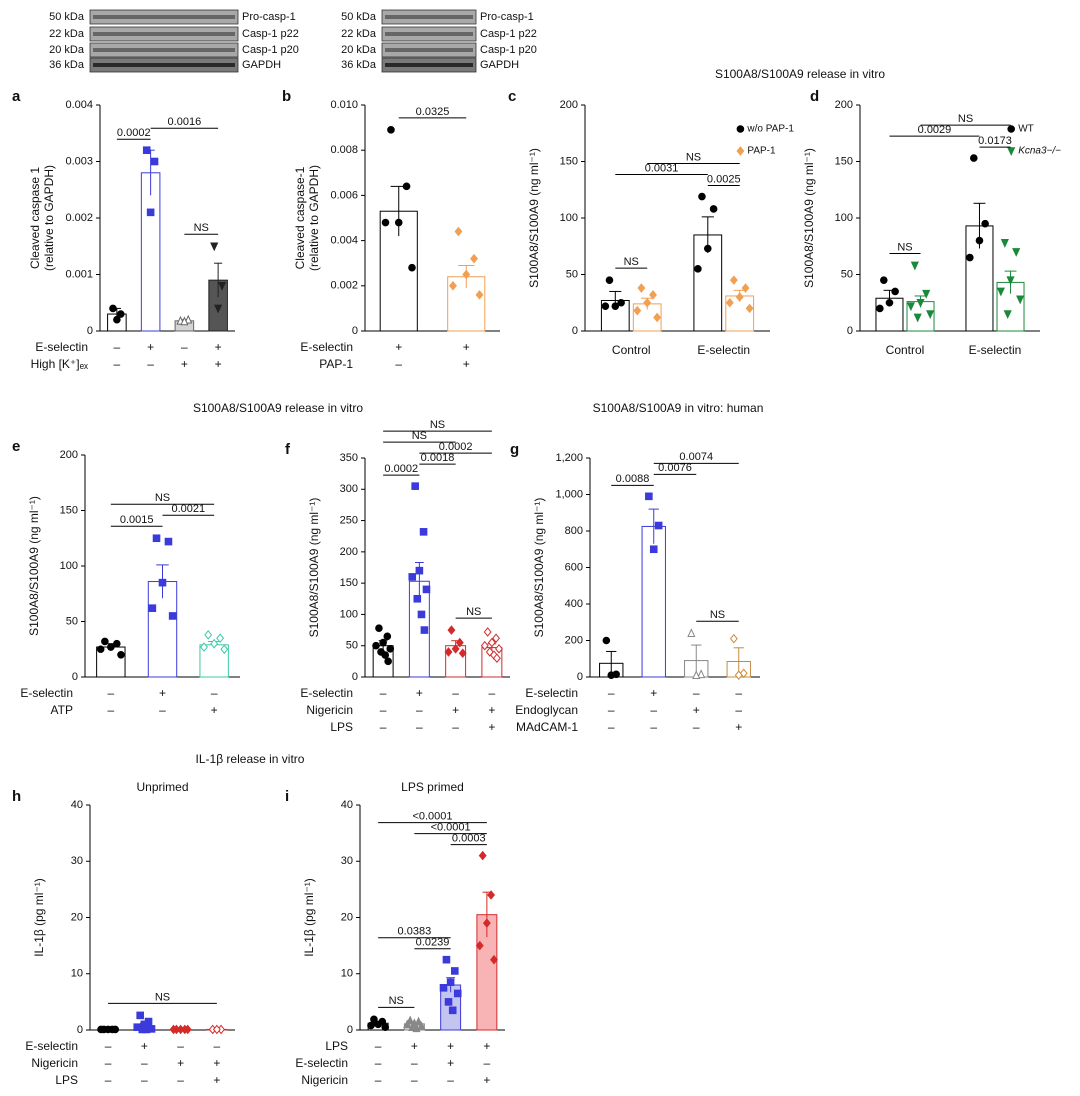  Describe the element at coordinates (16, 446) in the screenshot. I see `panel-letter: e` at that location.